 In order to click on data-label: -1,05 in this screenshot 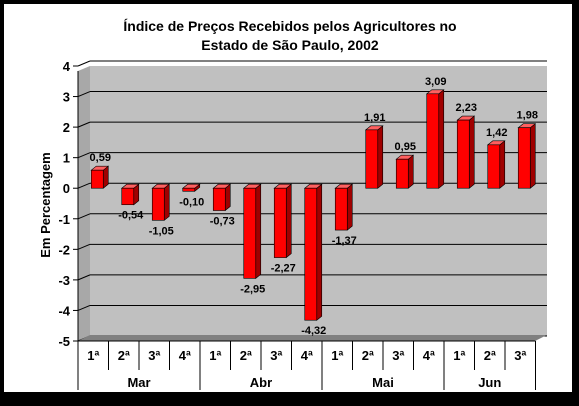, I will do `click(161, 231)`.